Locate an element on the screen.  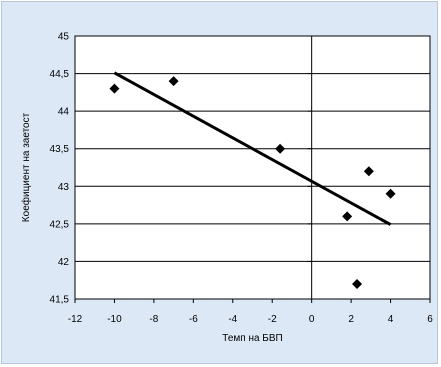
y-tick-label: 45 is located at coordinates (64, 37).